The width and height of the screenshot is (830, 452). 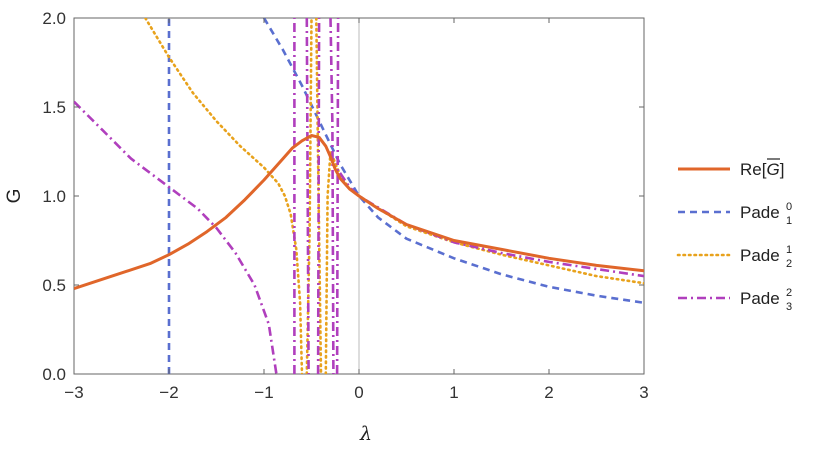 What do you see at coordinates (54, 107) in the screenshot?
I see `y-tick-label: 1.5` at bounding box center [54, 107].